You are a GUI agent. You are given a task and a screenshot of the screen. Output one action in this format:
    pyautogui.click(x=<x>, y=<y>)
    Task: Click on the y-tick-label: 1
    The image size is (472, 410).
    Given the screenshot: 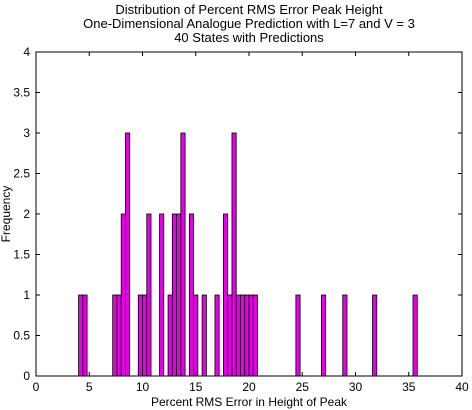 What is the action you would take?
    pyautogui.click(x=26, y=295)
    